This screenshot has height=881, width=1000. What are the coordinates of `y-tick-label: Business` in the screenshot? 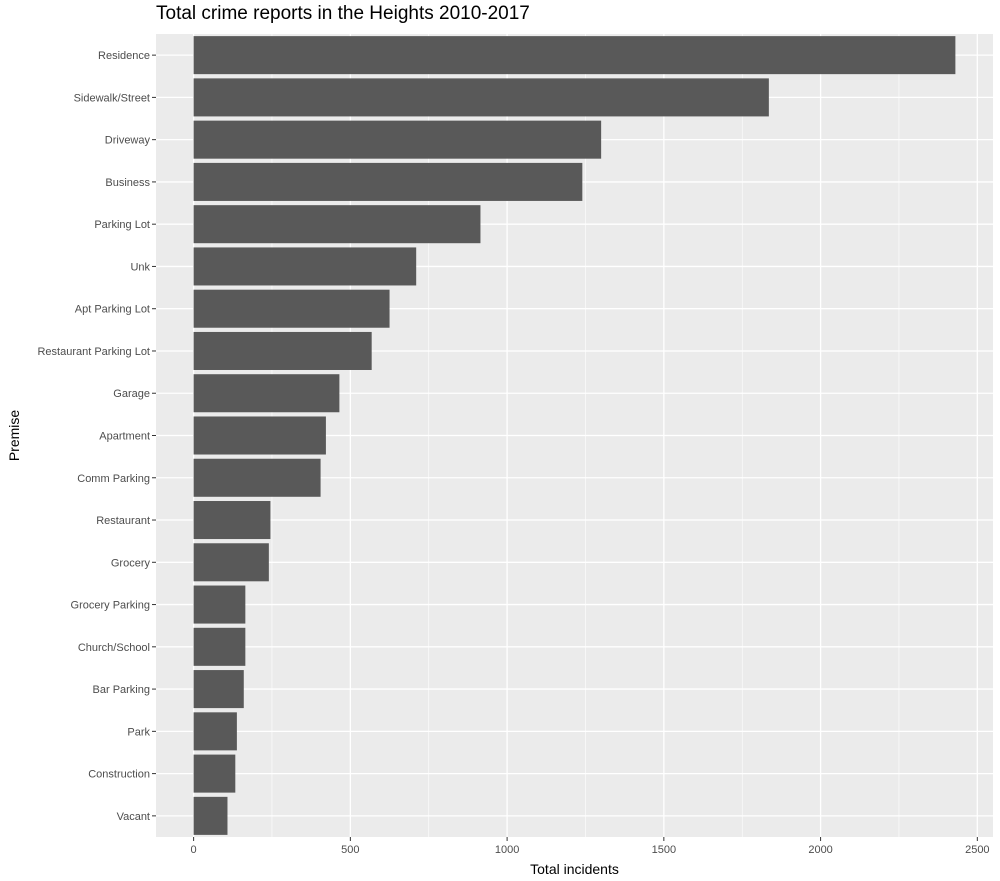 It's located at (127, 183).